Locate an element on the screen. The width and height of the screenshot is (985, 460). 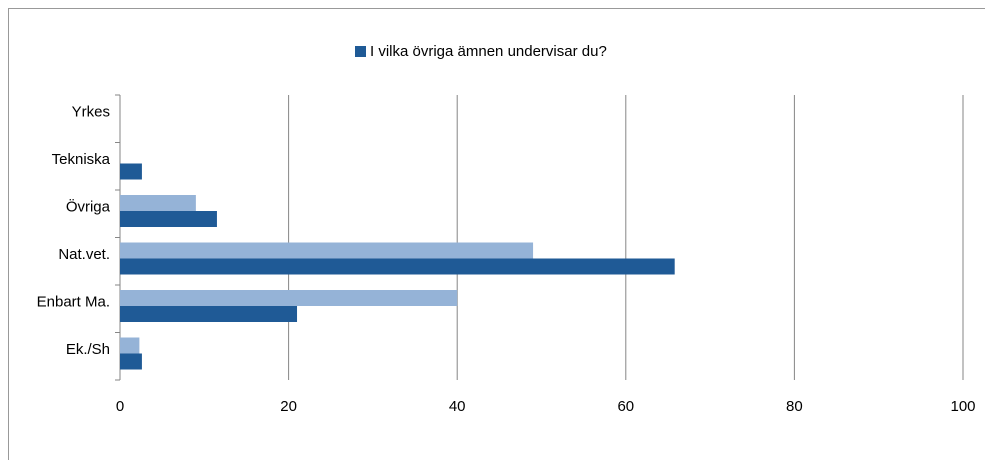
y-tick-label: Yrkes is located at coordinates (91, 112).